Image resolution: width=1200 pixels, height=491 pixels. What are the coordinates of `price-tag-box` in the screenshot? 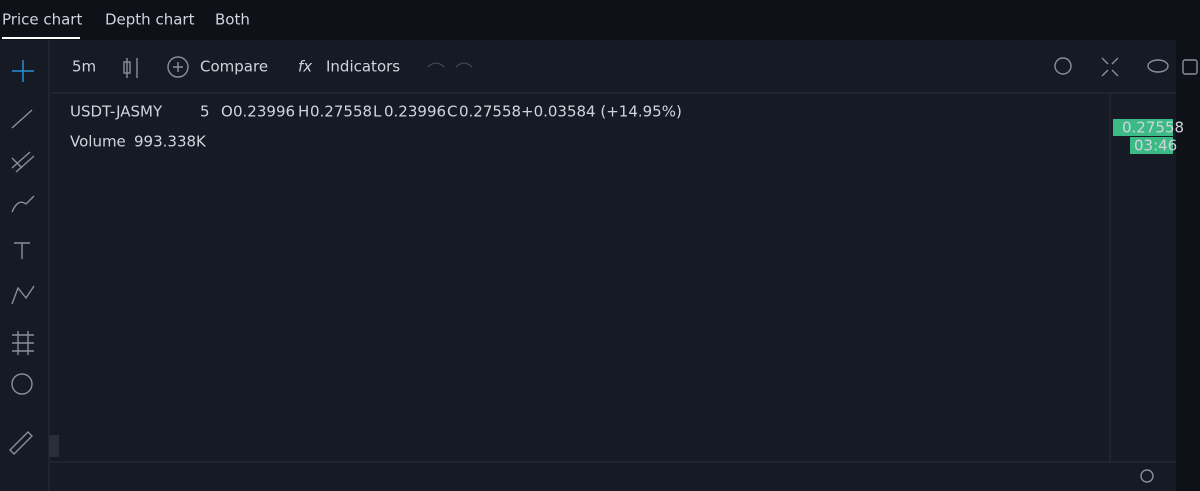 It's located at (1143, 127).